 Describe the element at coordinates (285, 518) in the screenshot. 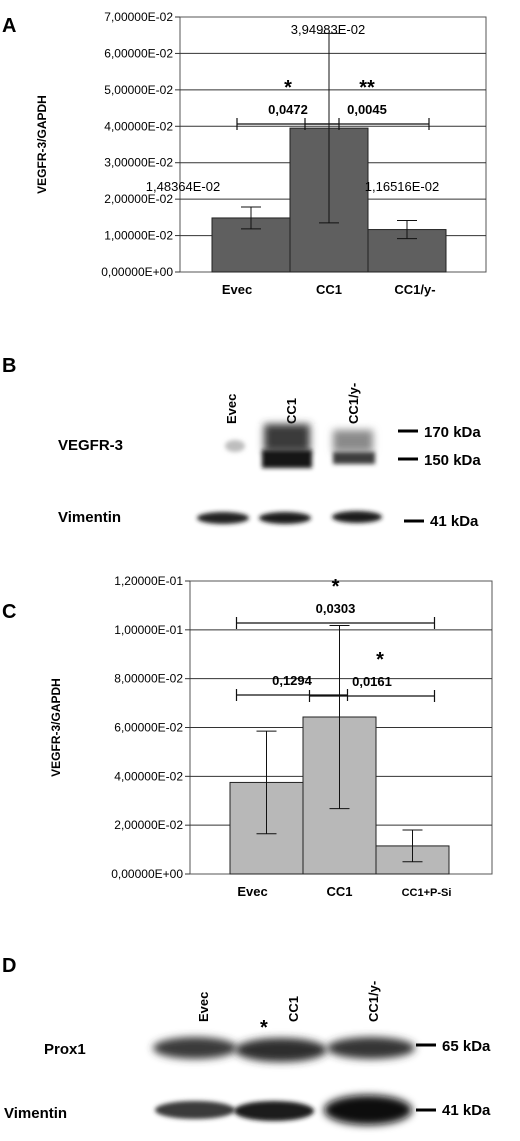

I see `band-cc1-vimentin` at that location.